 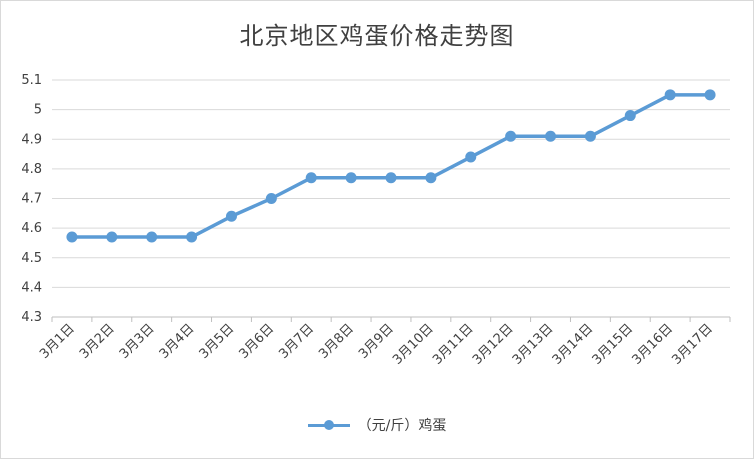 What do you see at coordinates (652, 344) in the screenshot?
I see `x-tick-label: 3月16日` at bounding box center [652, 344].